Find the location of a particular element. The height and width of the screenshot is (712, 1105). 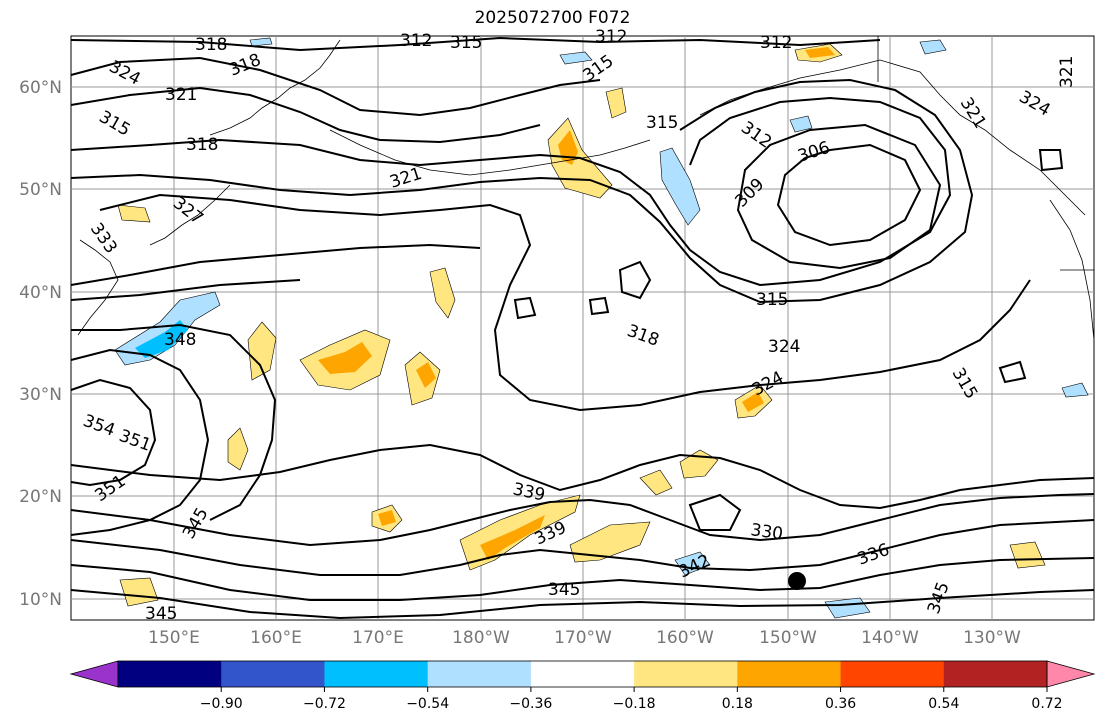

contour-label: 324 is located at coordinates (784, 347).